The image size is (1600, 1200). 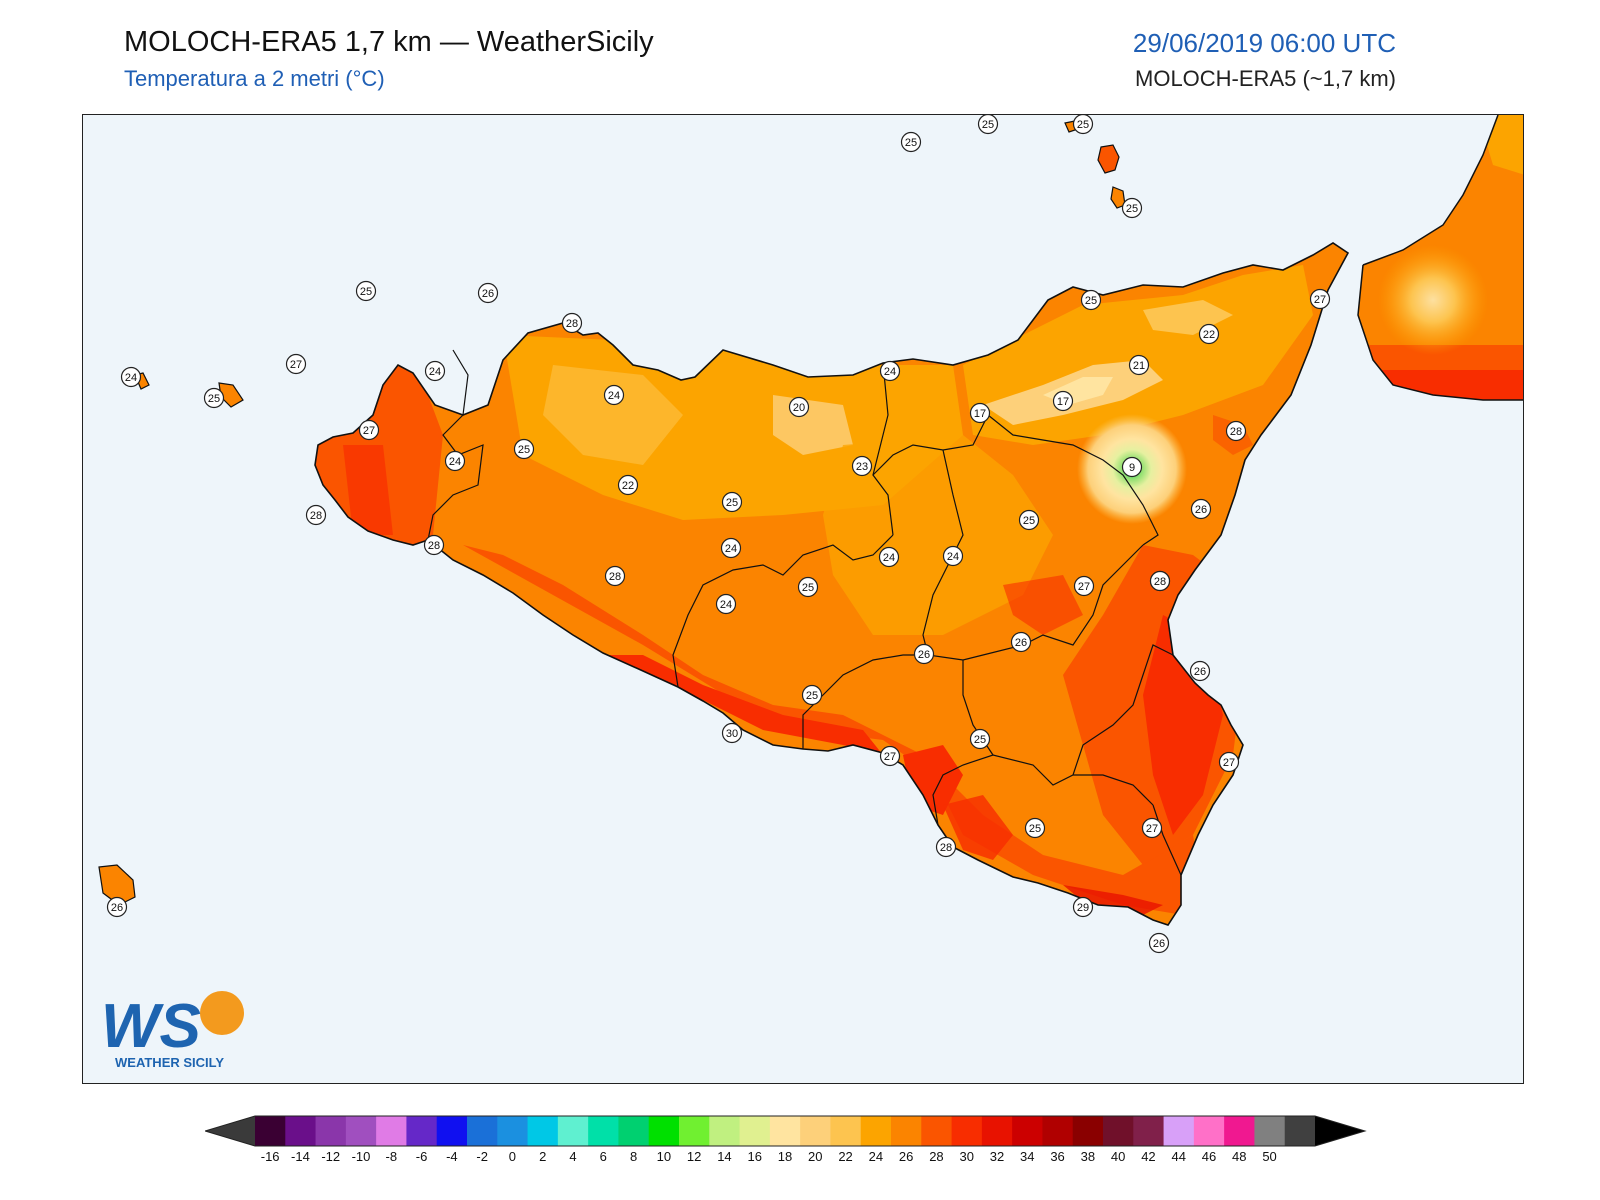 I want to click on colorbar-tick-label: 6, so click(x=603, y=1156).